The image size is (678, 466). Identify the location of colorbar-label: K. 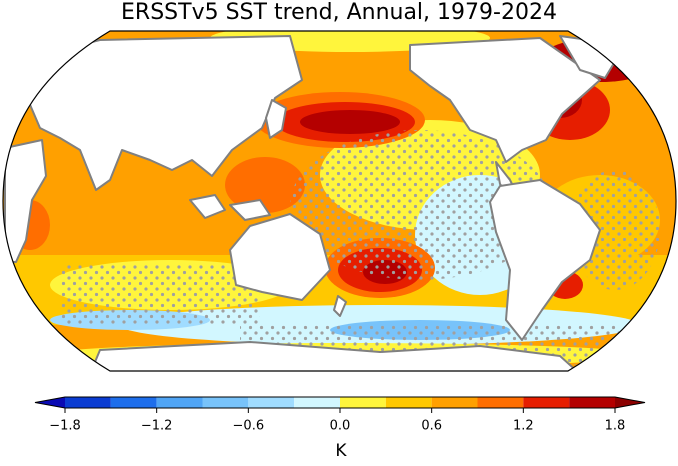
(341, 451).